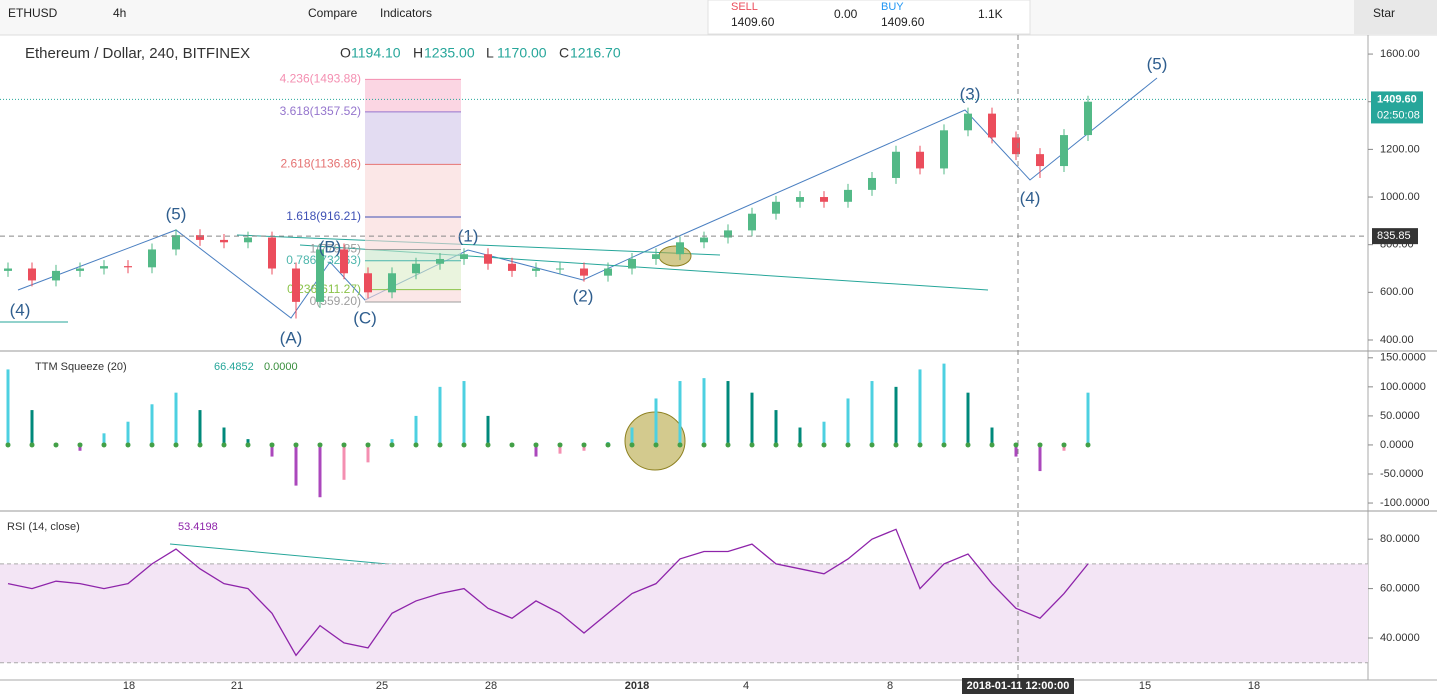  What do you see at coordinates (234, 367) in the screenshot?
I see `ttm-value: 66.4852` at bounding box center [234, 367].